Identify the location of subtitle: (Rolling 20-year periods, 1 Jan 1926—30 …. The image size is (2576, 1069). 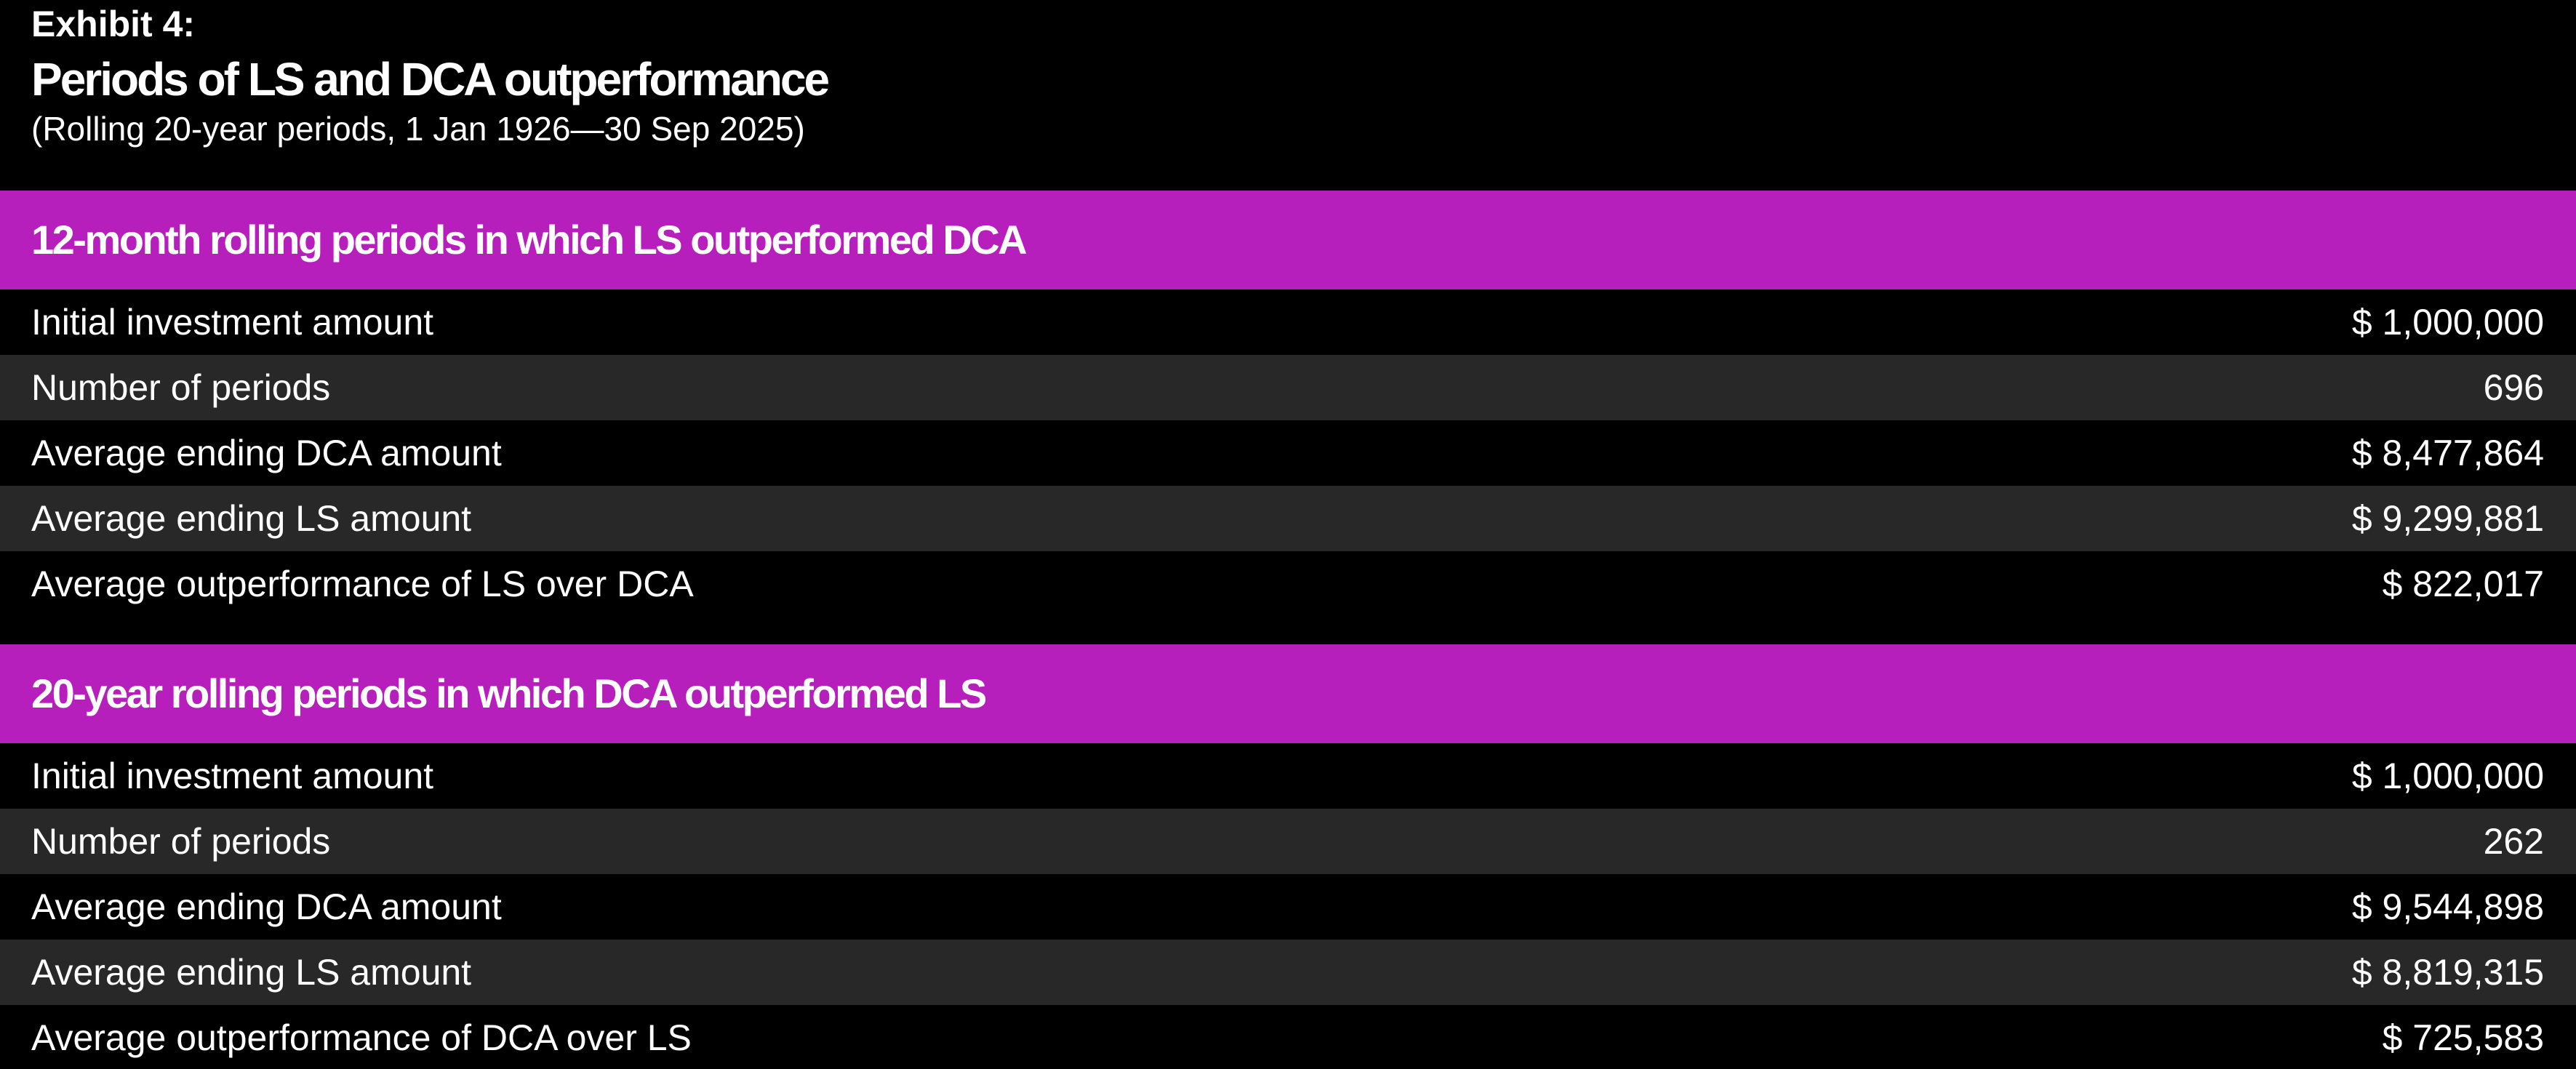
(418, 129).